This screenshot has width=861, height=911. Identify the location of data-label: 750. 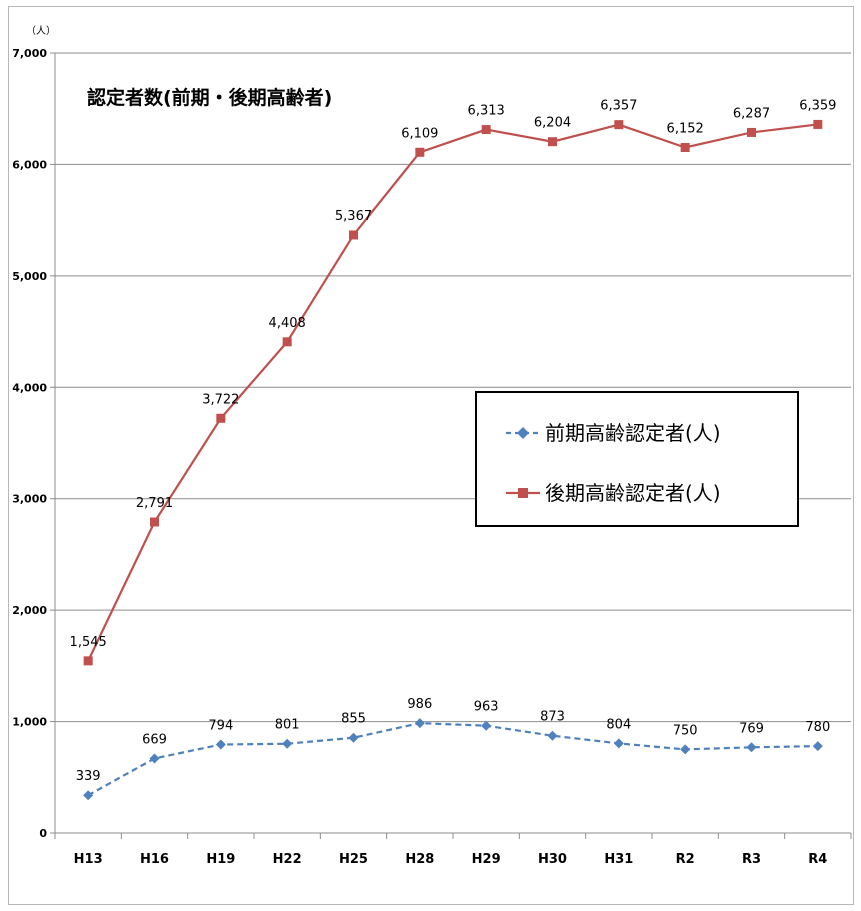
(685, 730).